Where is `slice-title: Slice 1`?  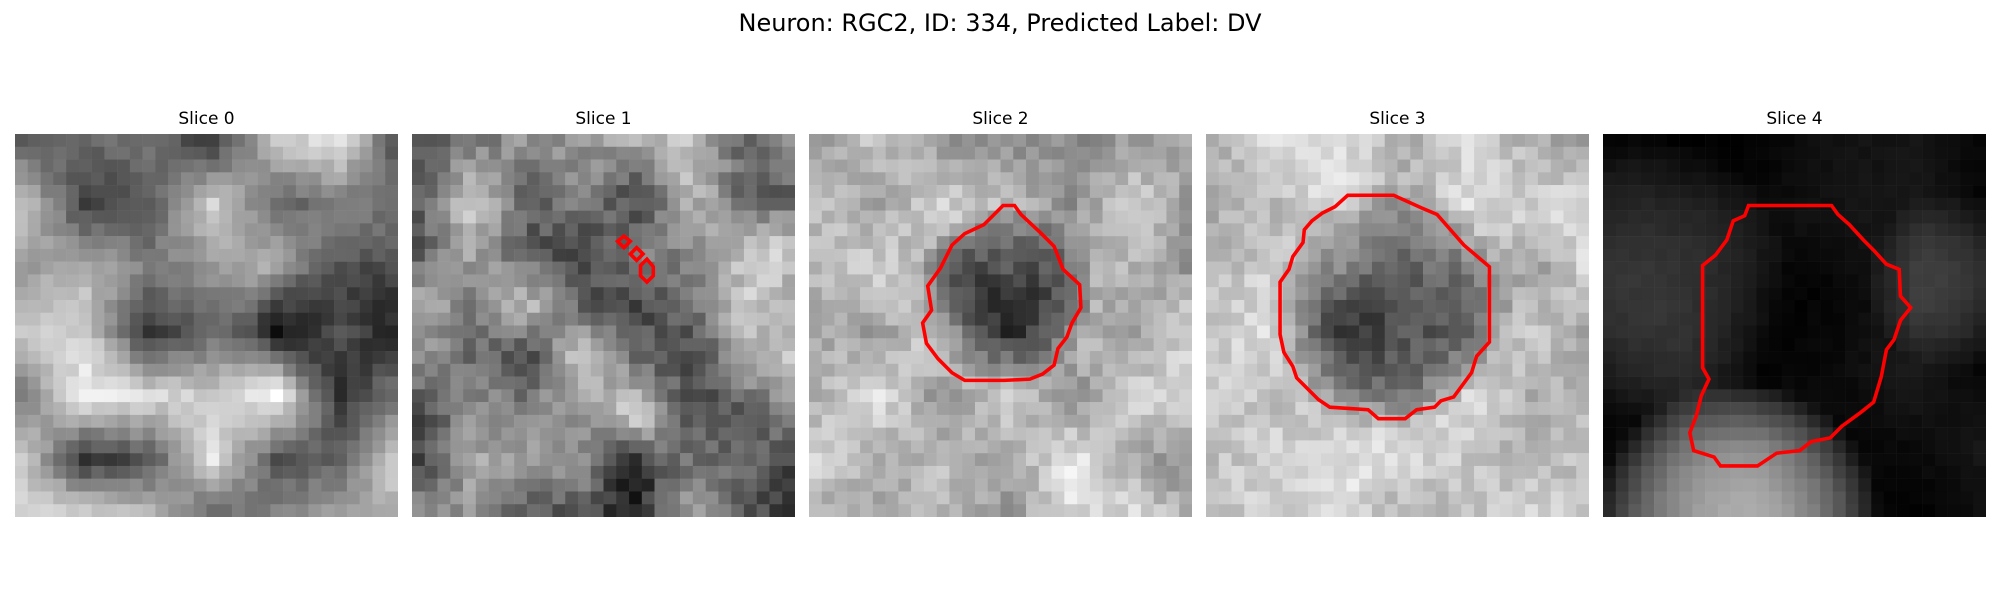 slice-title: Slice 1 is located at coordinates (603, 119).